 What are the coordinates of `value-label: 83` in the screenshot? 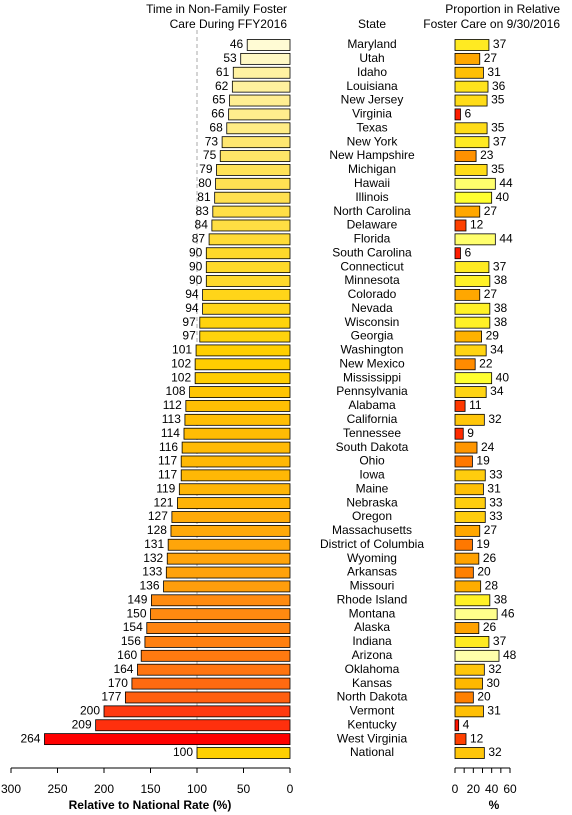 It's located at (202, 211).